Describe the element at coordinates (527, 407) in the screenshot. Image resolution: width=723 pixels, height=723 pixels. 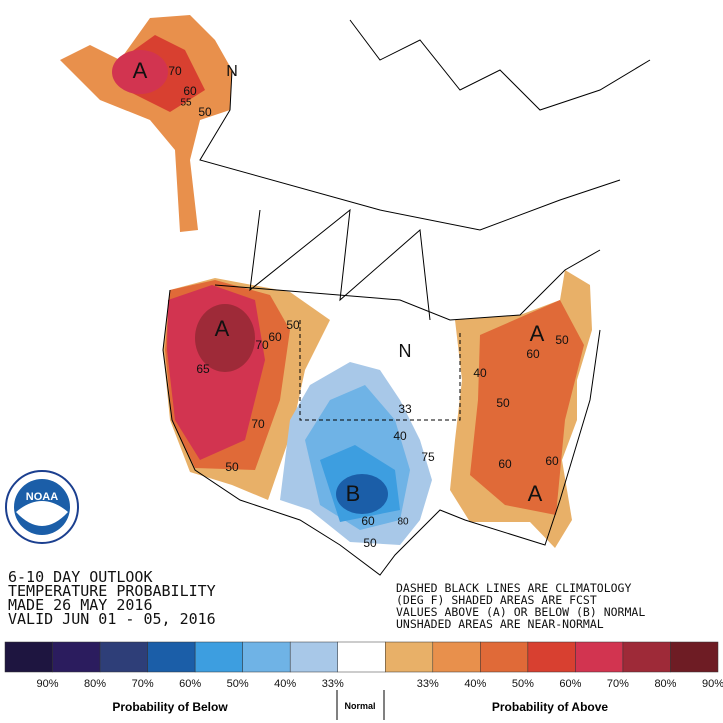
I see `east-above-inner` at that location.